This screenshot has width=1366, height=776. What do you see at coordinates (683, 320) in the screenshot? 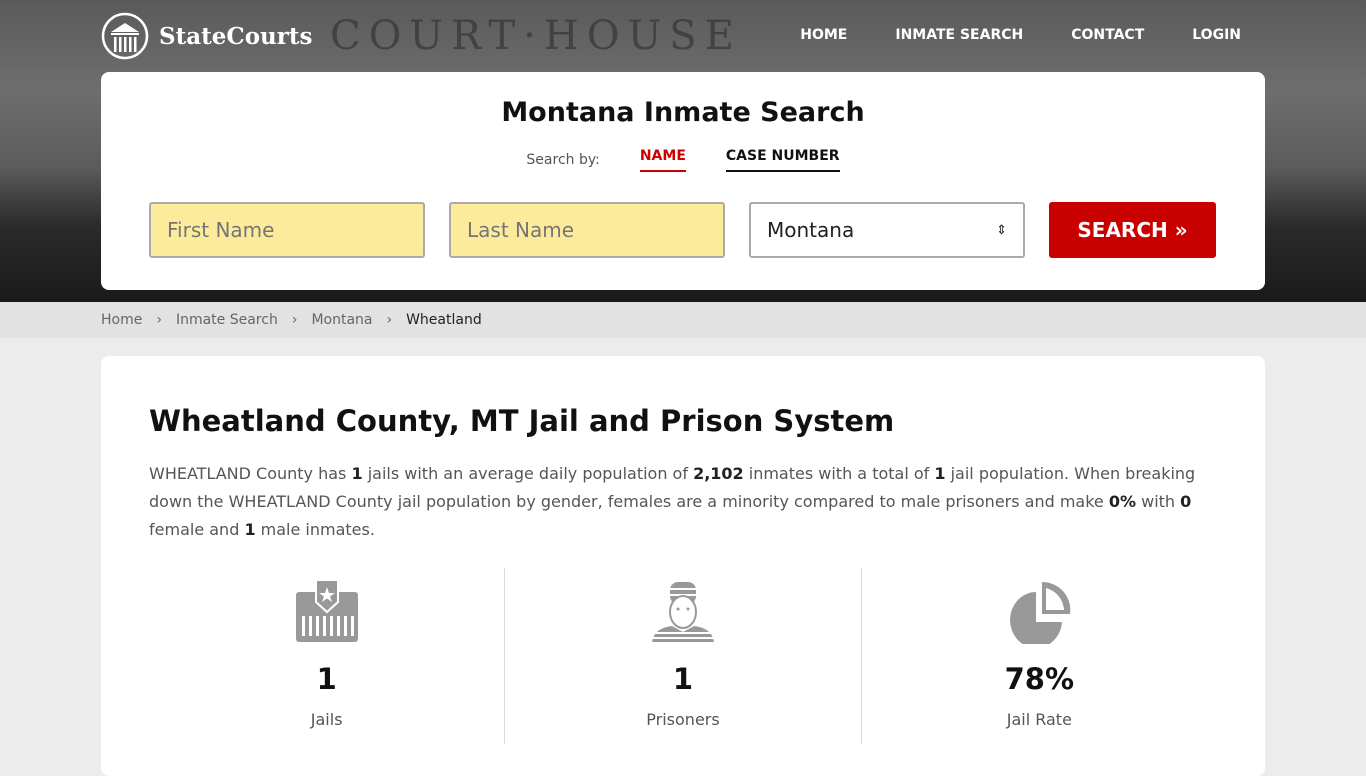
I see `breadcrumb: Home › Inmate Search › Montana › Wheatland` at bounding box center [683, 320].